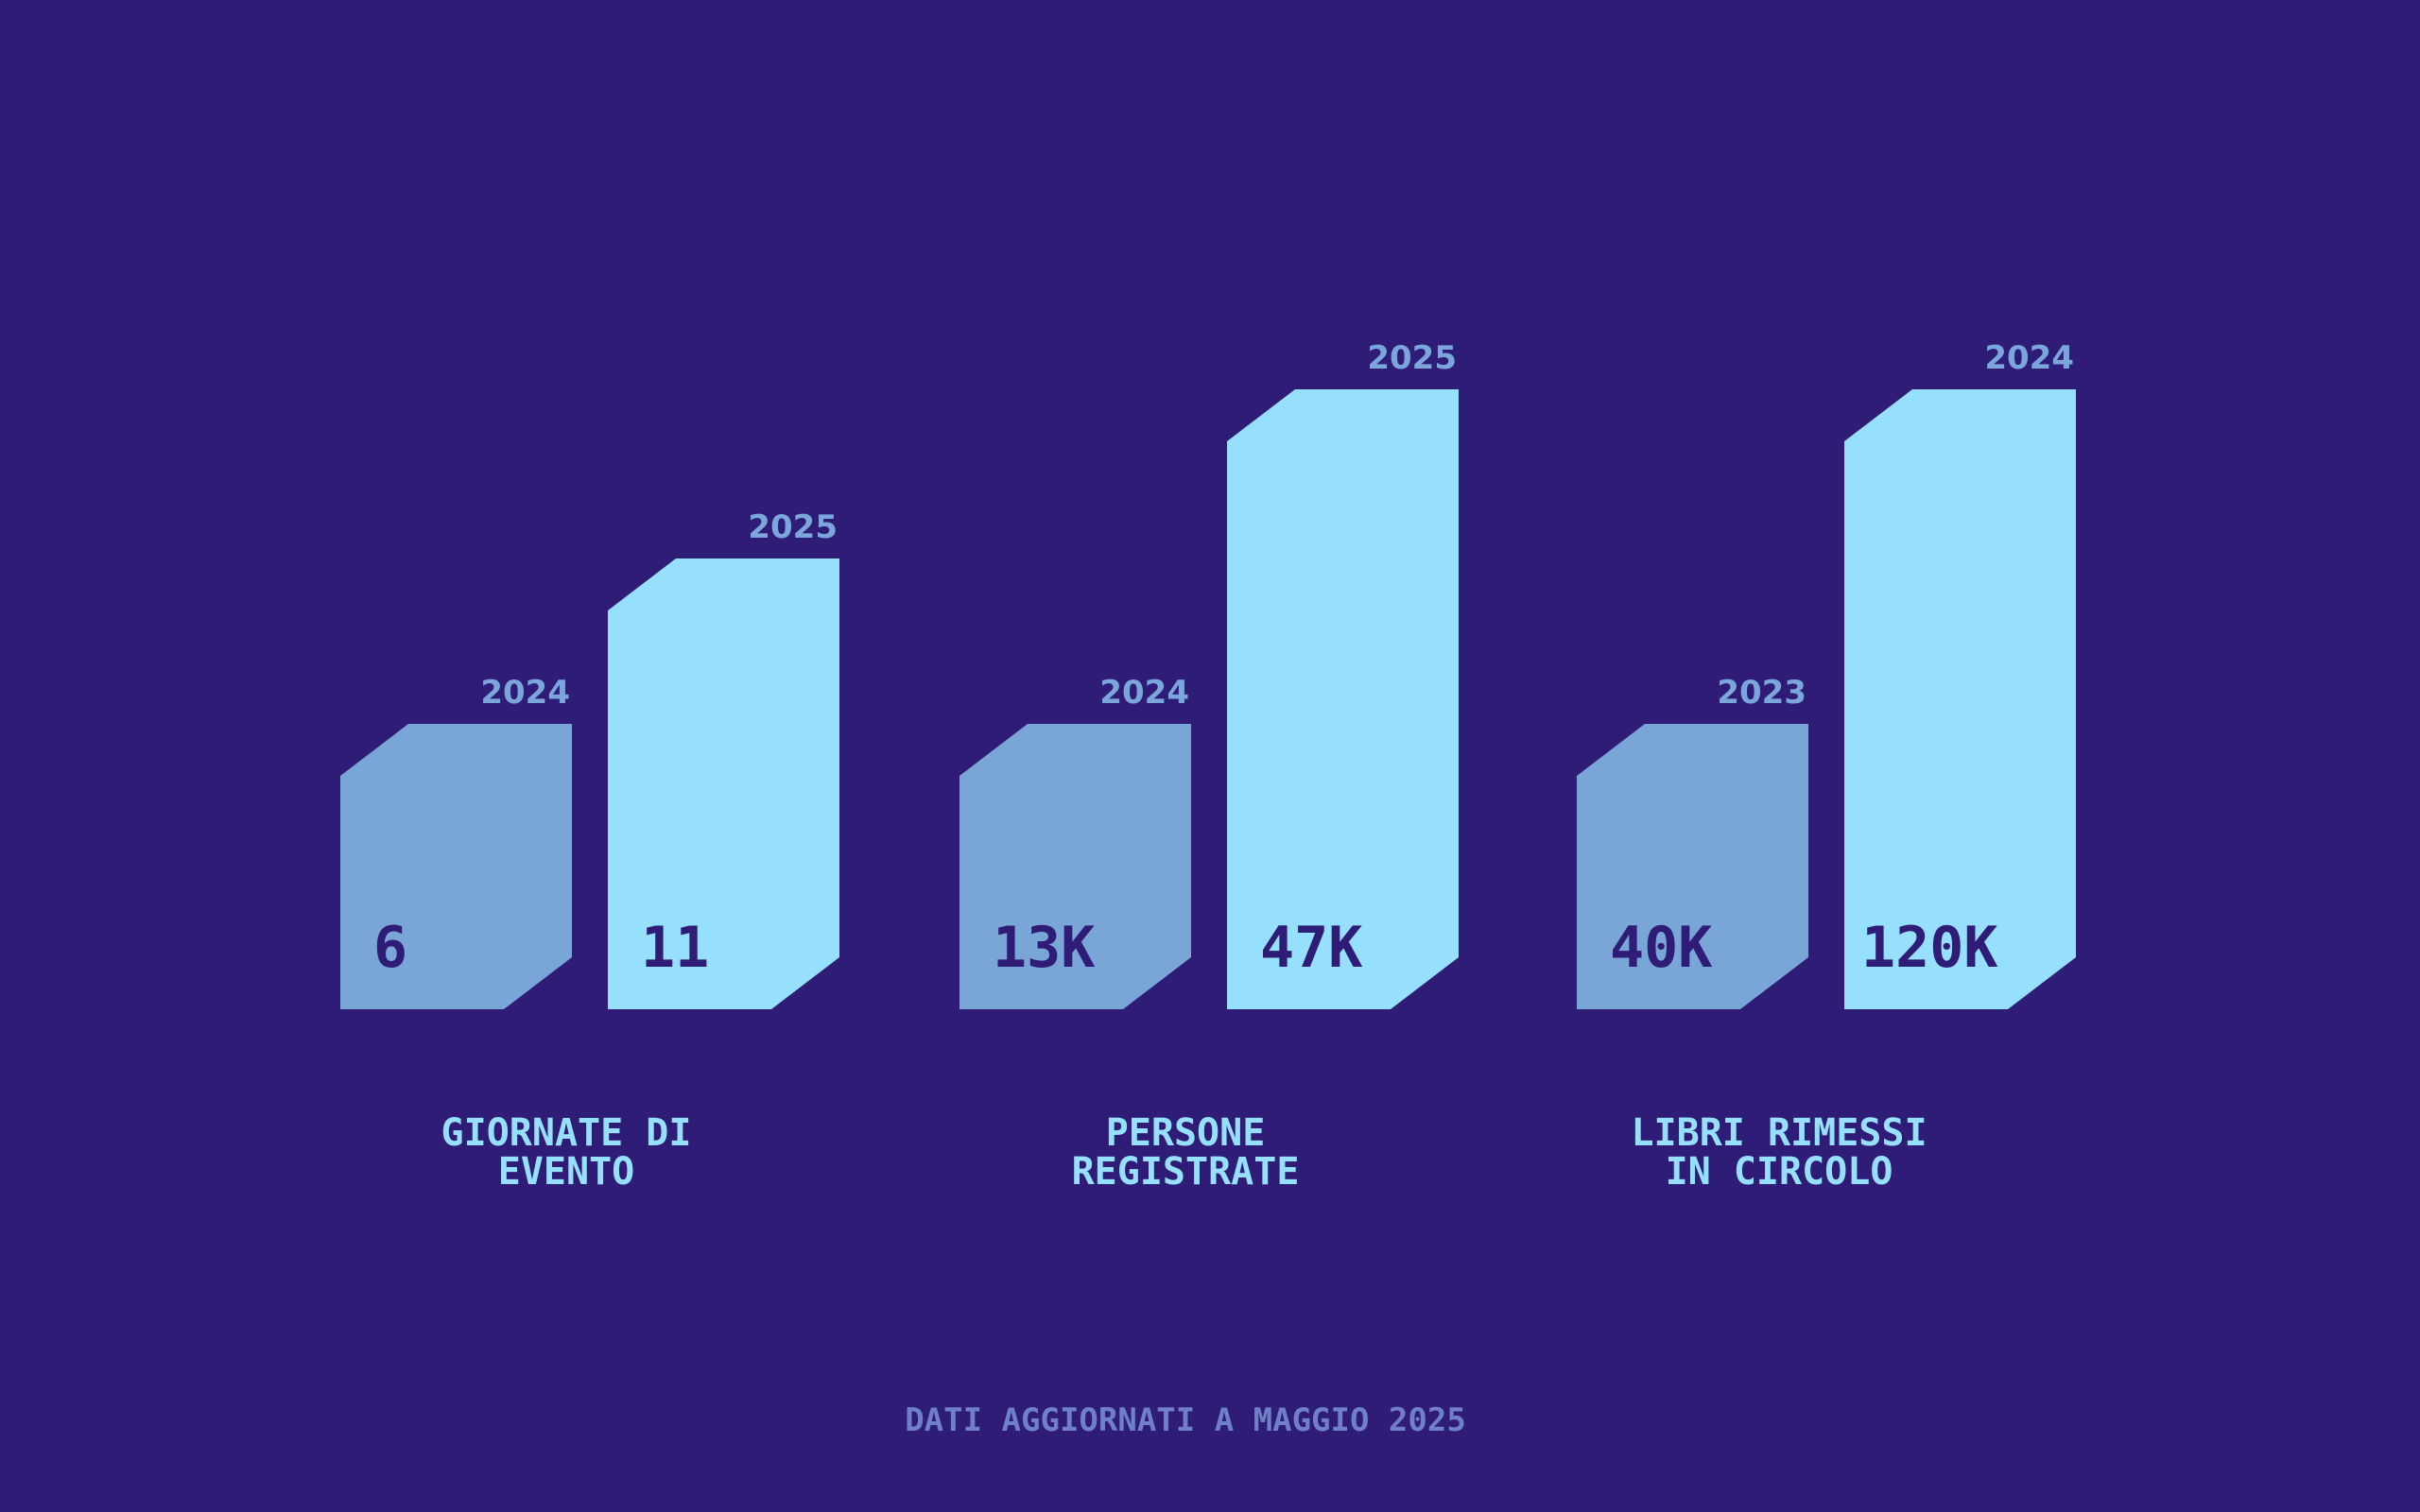 This screenshot has height=1512, width=2420. I want to click on bar-value-label: 47K, so click(1311, 948).